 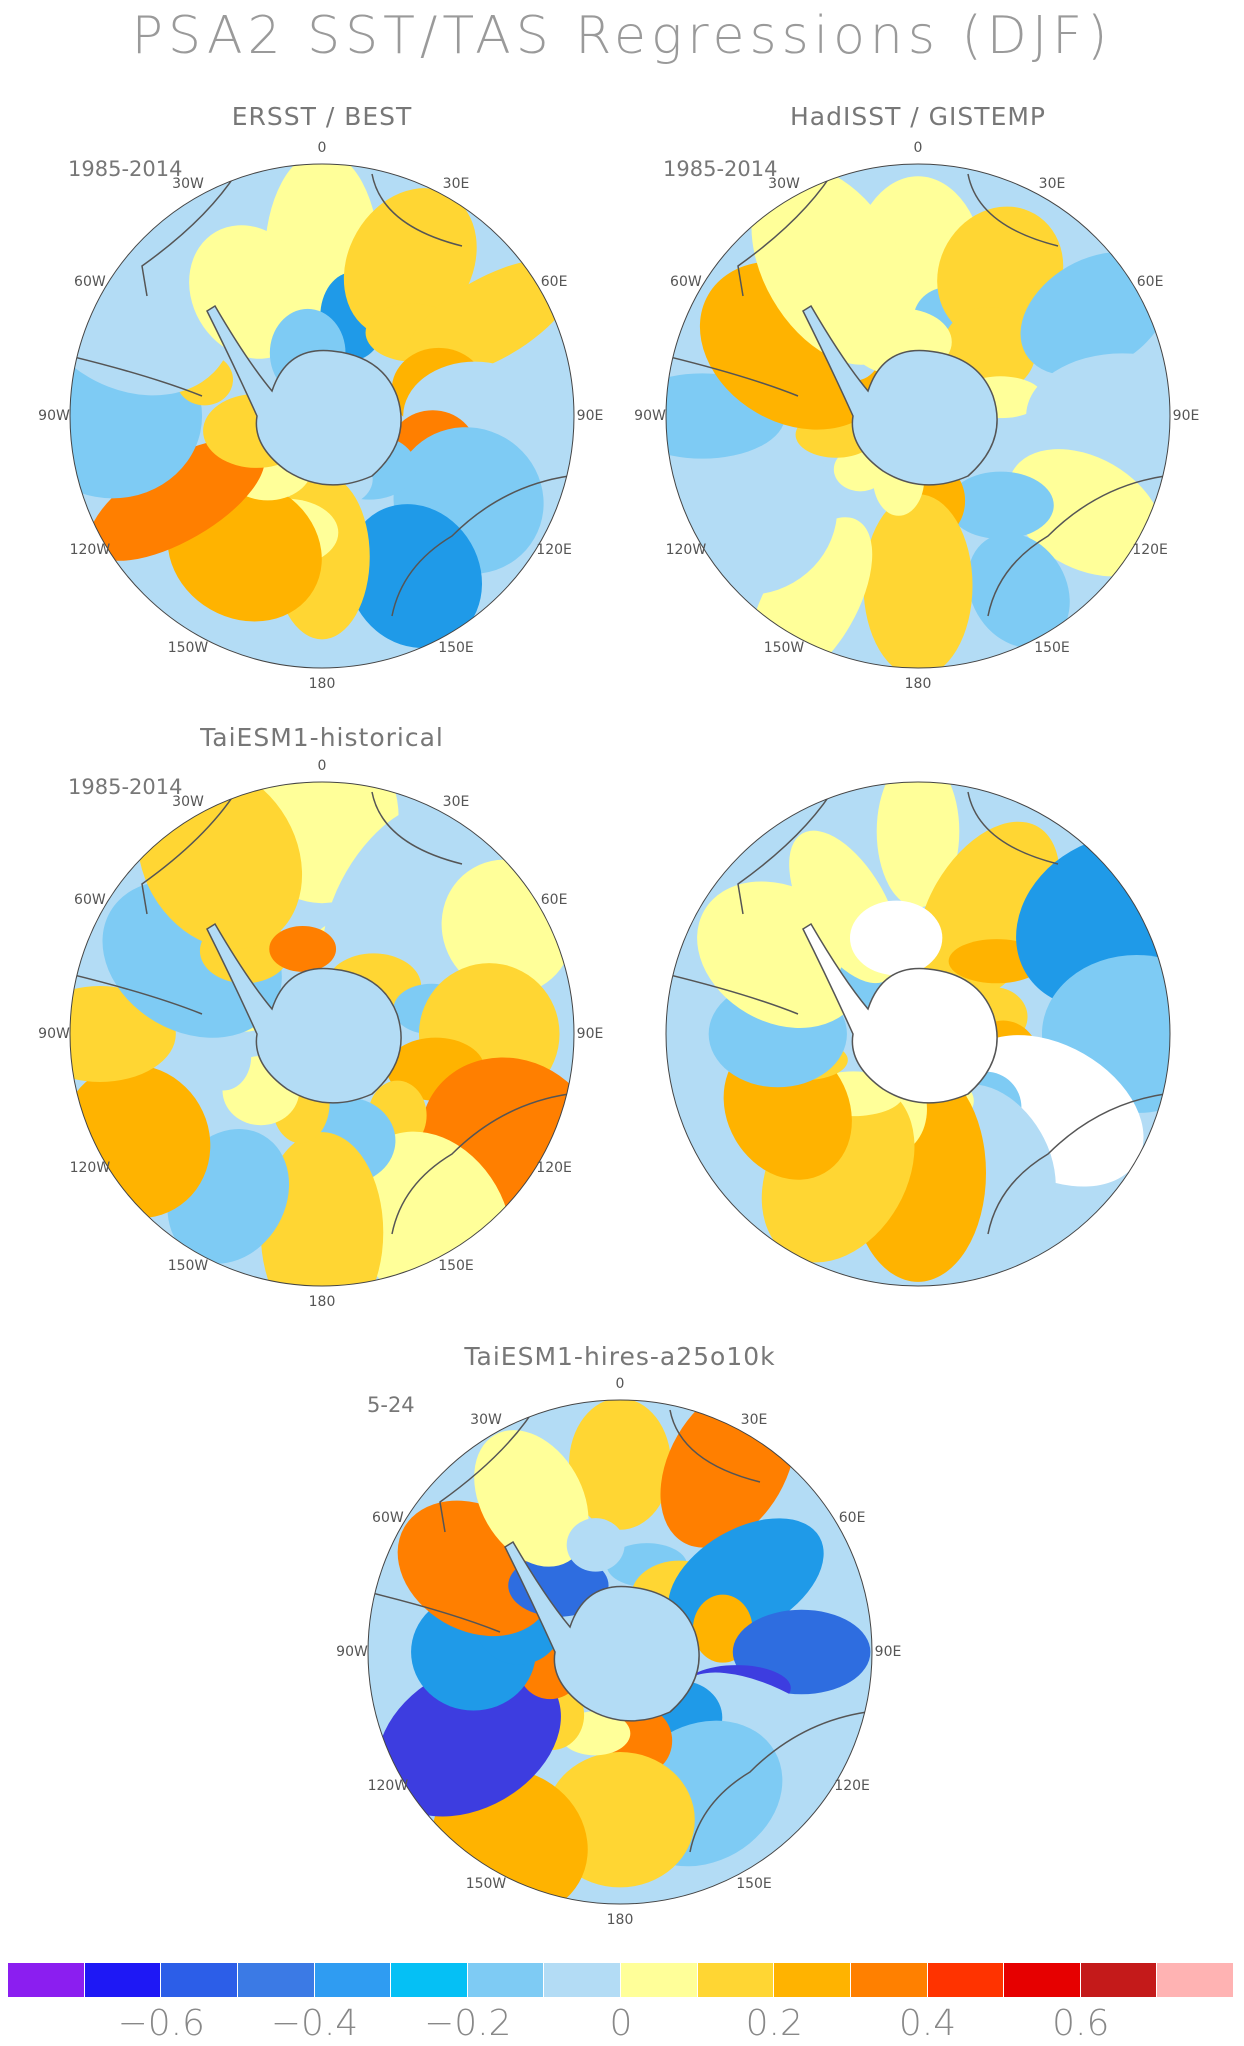 I want to click on panel-title: TaiESM1-historical, so click(x=322, y=737).